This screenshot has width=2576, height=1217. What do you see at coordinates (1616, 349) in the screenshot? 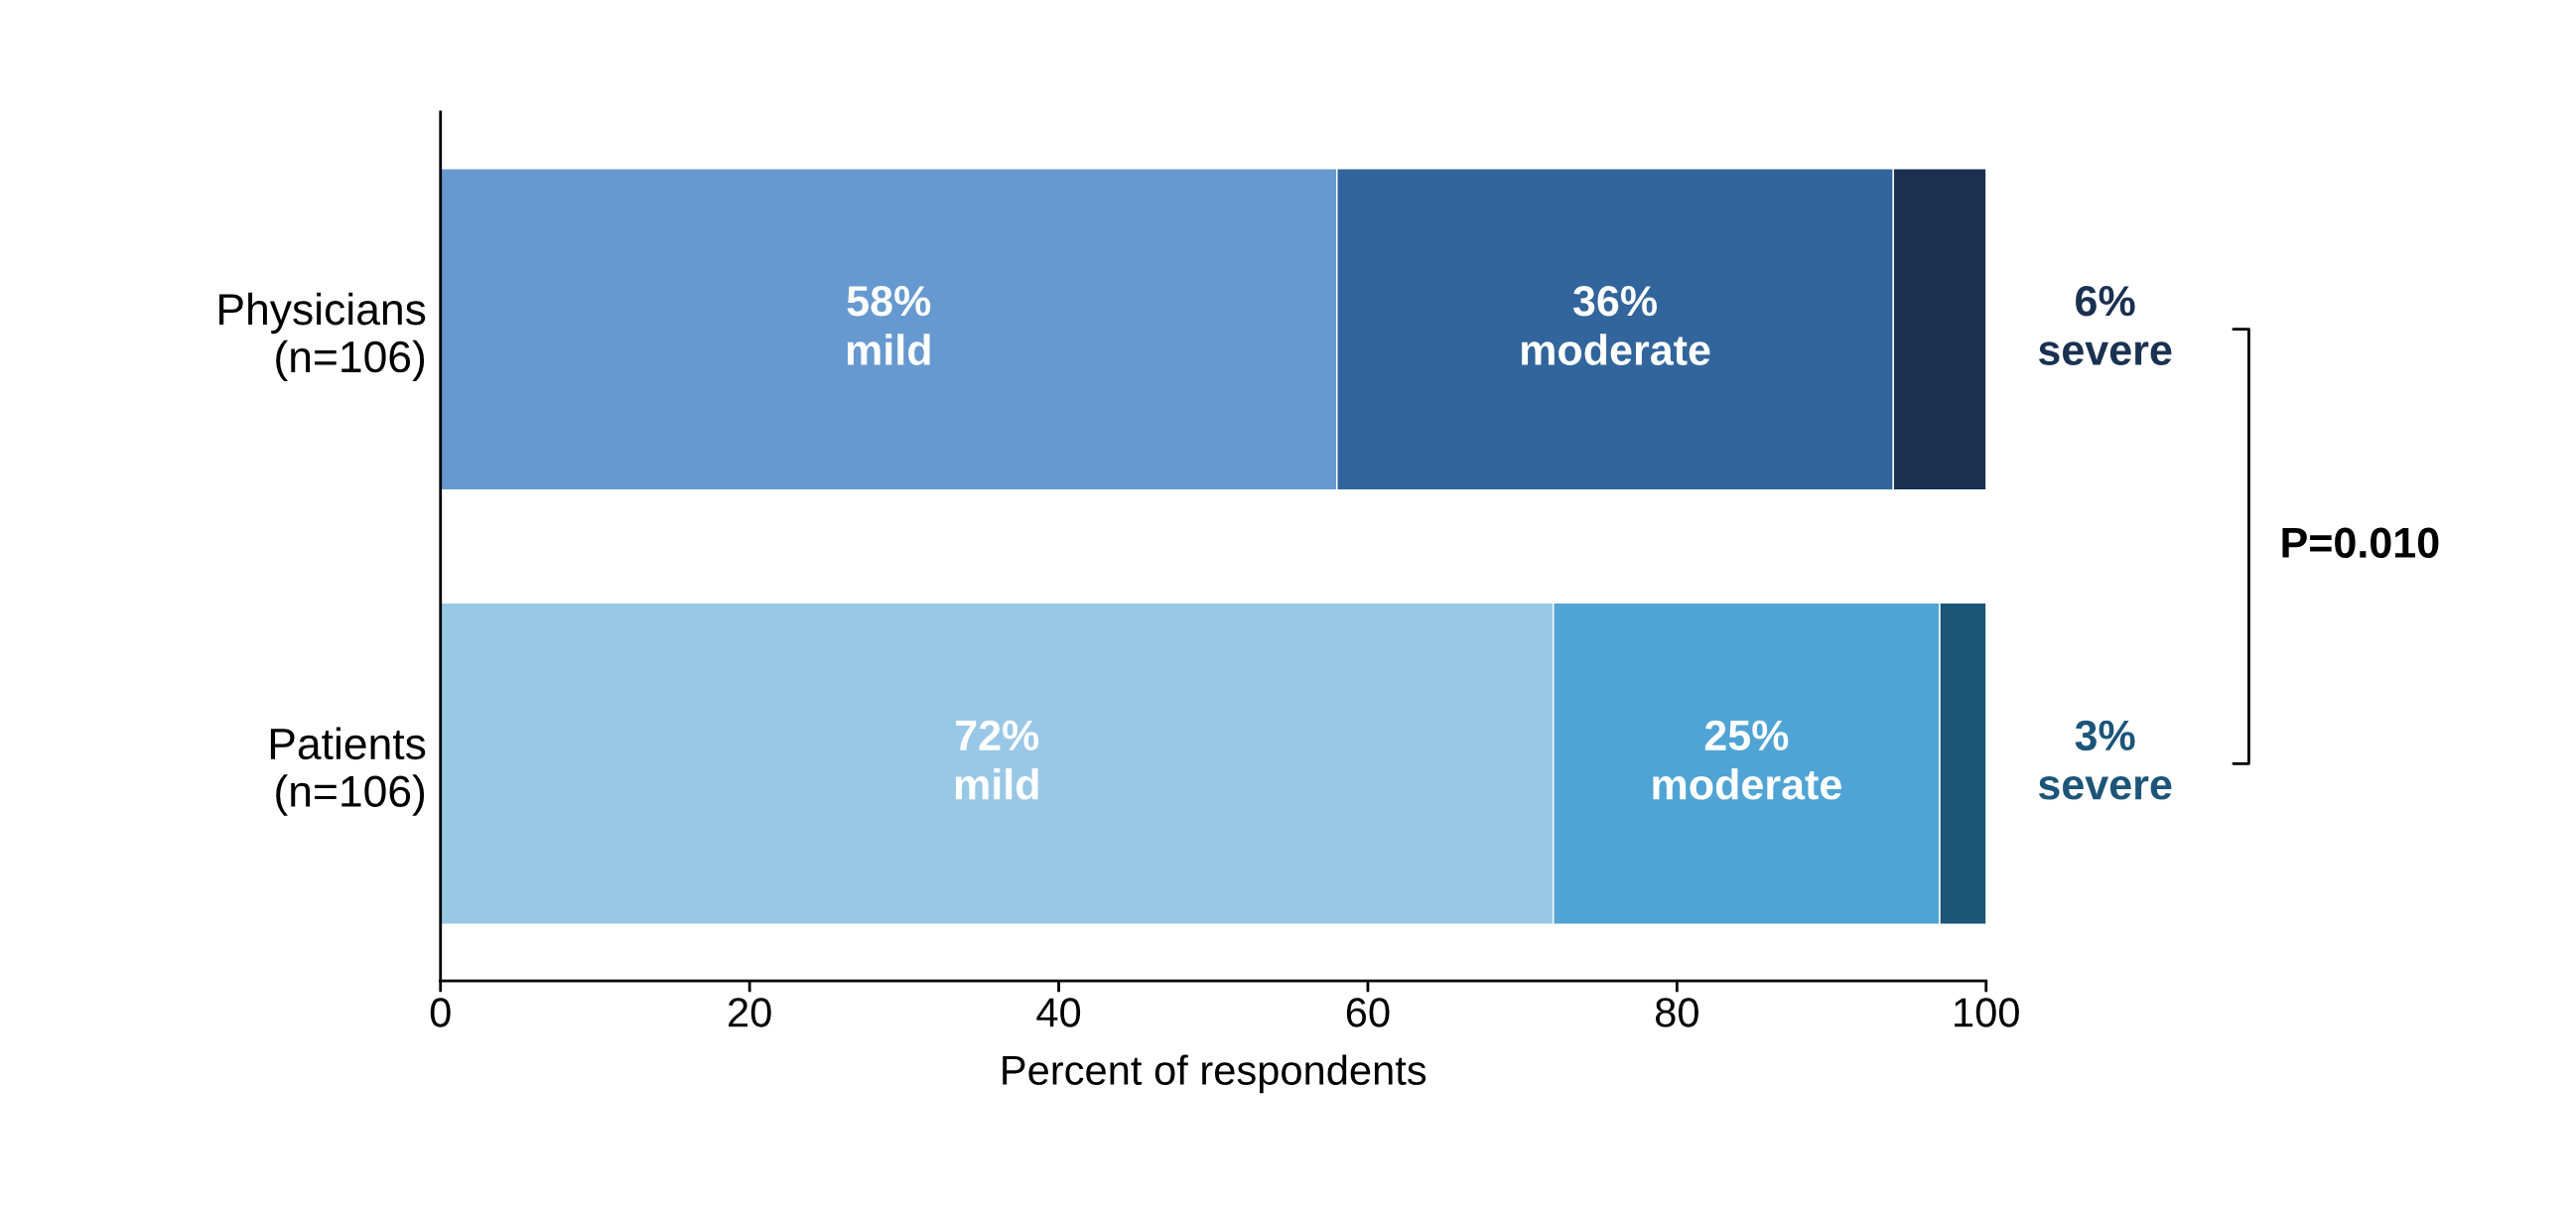
I see `text: moderate` at bounding box center [1616, 349].